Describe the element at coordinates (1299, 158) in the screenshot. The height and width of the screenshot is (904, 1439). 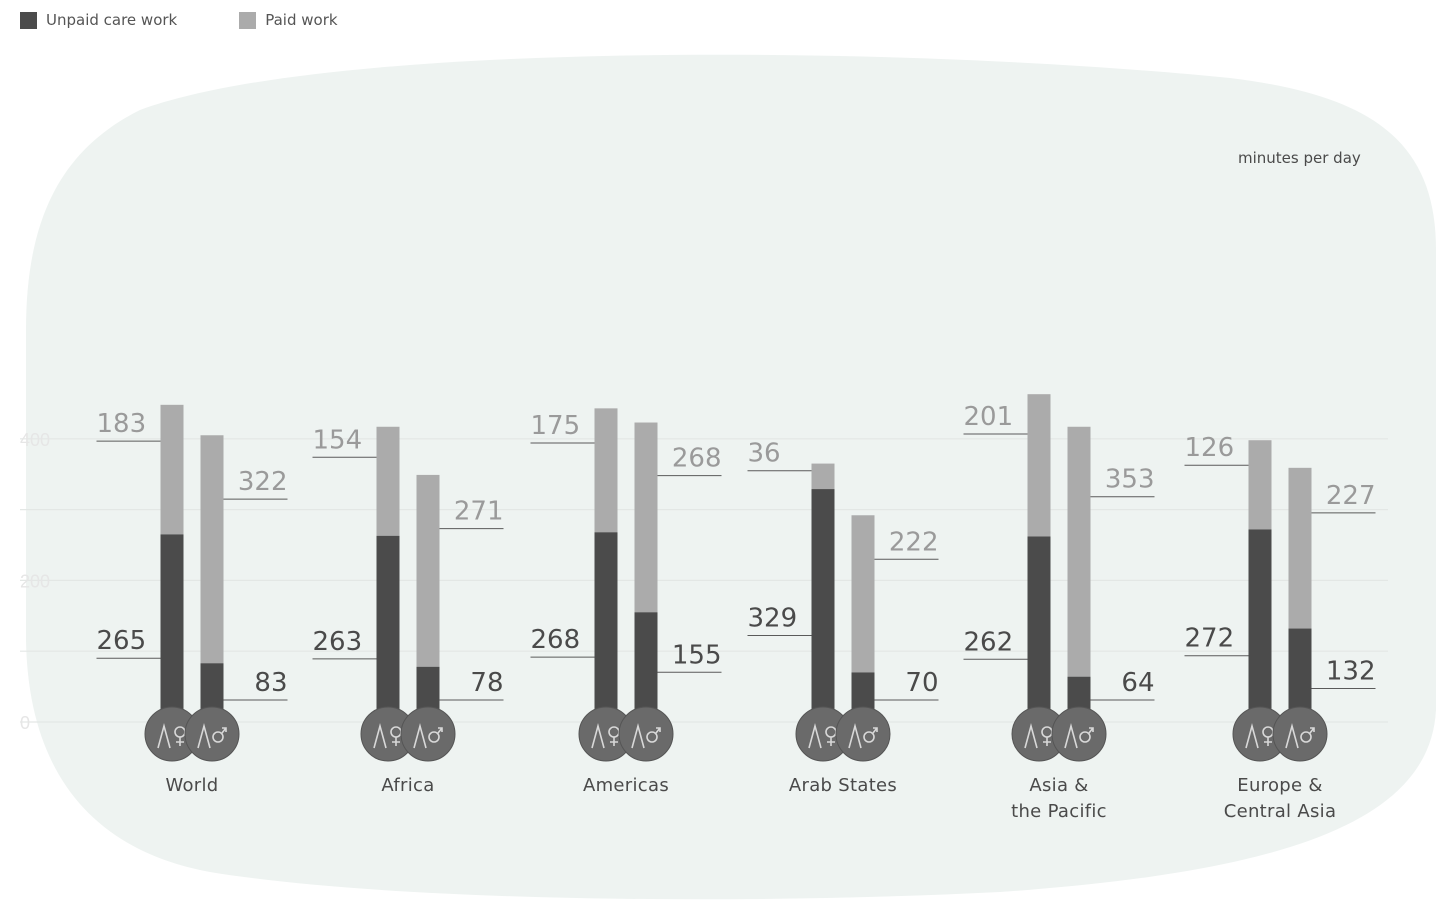
I see `unit-label: minutes per day` at that location.